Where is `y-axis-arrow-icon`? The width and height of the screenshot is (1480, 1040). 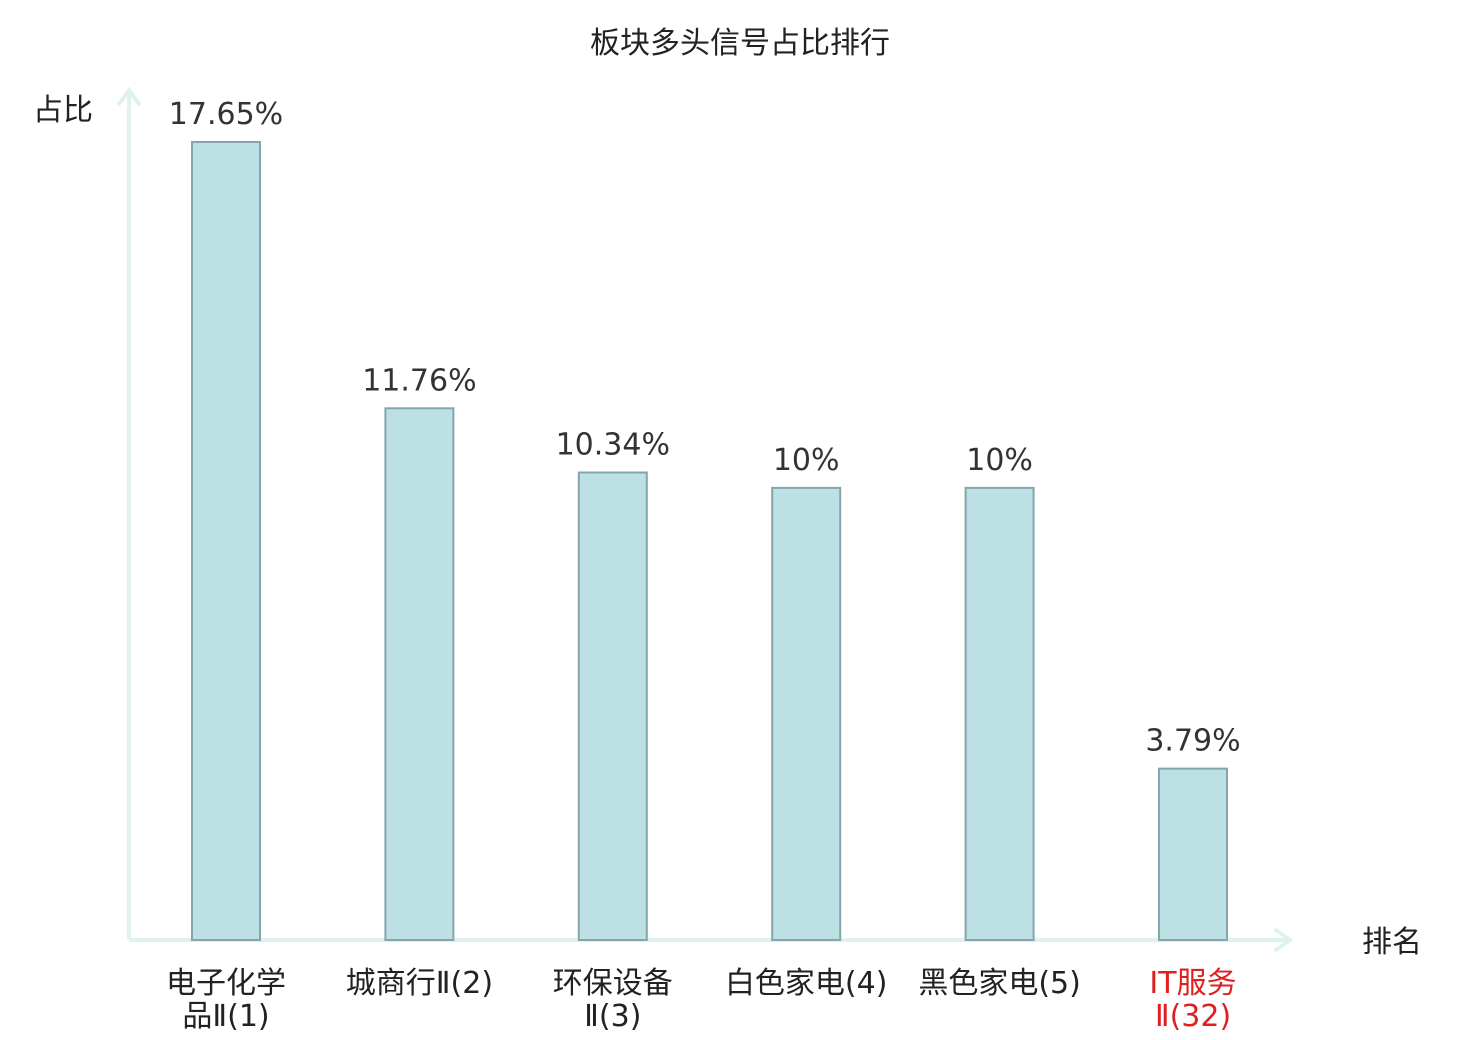 y-axis-arrow-icon is located at coordinates (129, 96).